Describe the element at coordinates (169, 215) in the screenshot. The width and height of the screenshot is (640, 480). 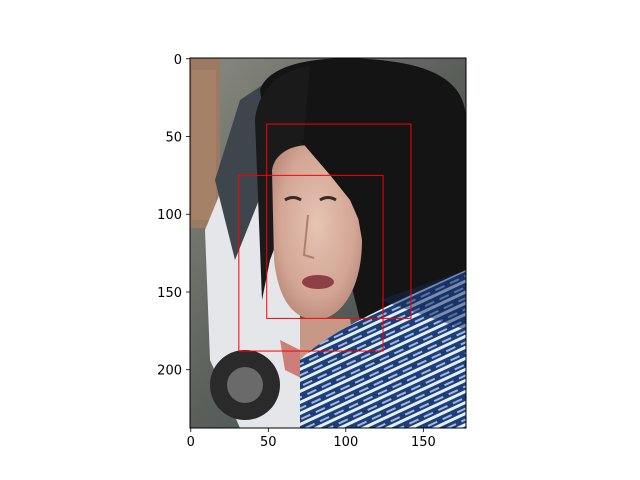
I see `y-tick-label-100: 100` at that location.